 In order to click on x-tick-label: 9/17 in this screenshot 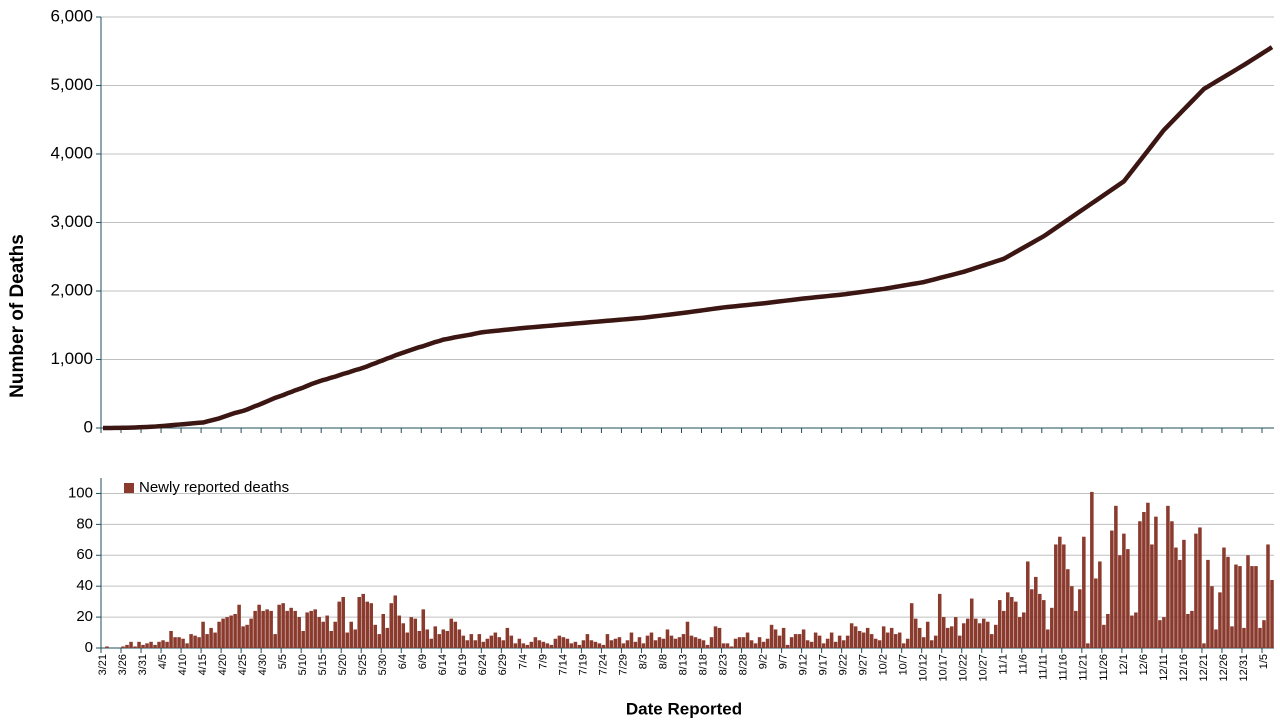, I will do `click(824, 664)`.